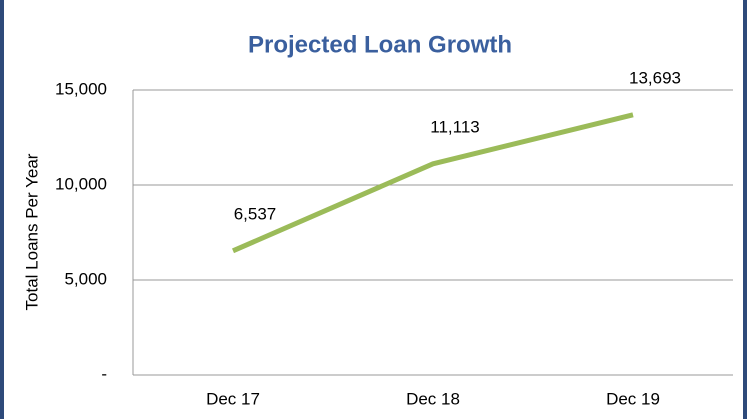  What do you see at coordinates (81, 88) in the screenshot?
I see `y-tick-label: 15,000` at bounding box center [81, 88].